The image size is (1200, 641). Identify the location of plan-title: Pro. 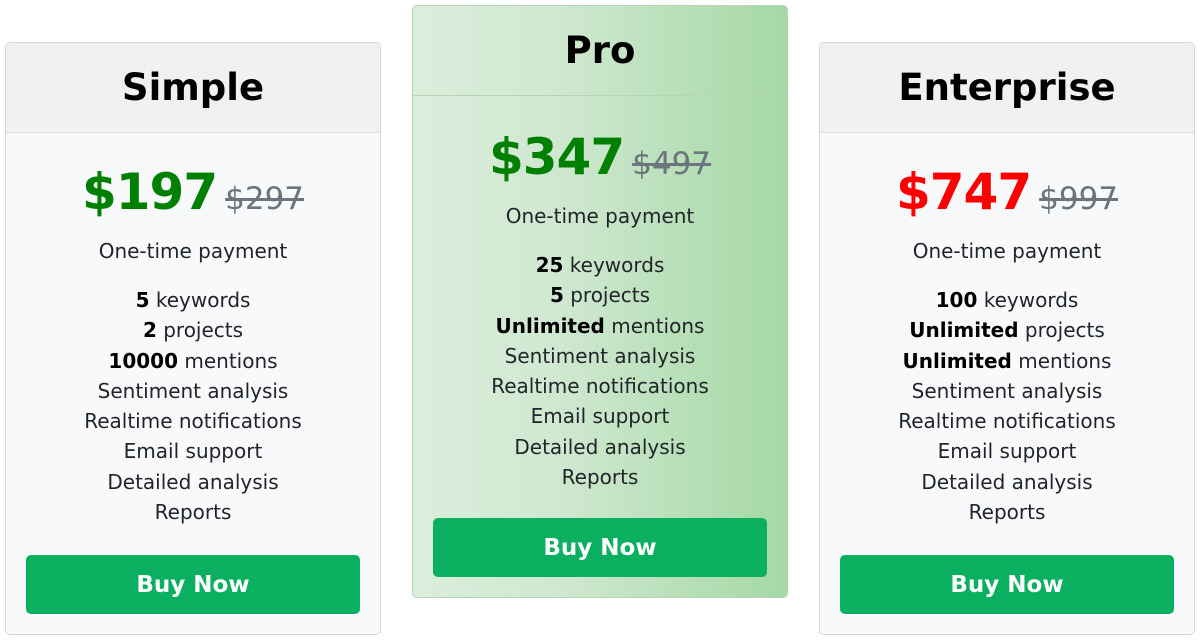
(600, 50).